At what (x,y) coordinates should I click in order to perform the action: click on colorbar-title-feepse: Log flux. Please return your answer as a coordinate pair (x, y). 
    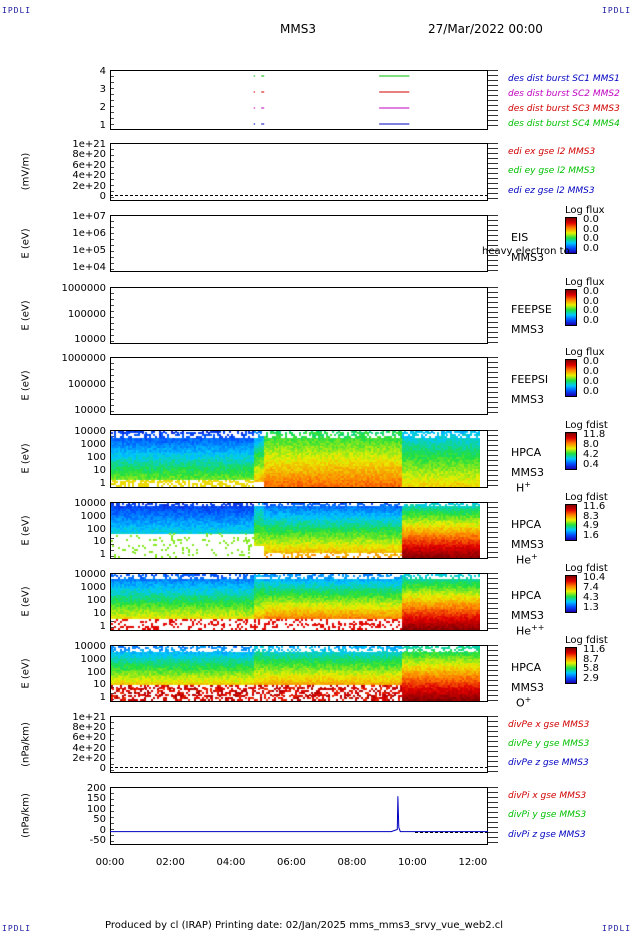
    Looking at the image, I should click on (585, 282).